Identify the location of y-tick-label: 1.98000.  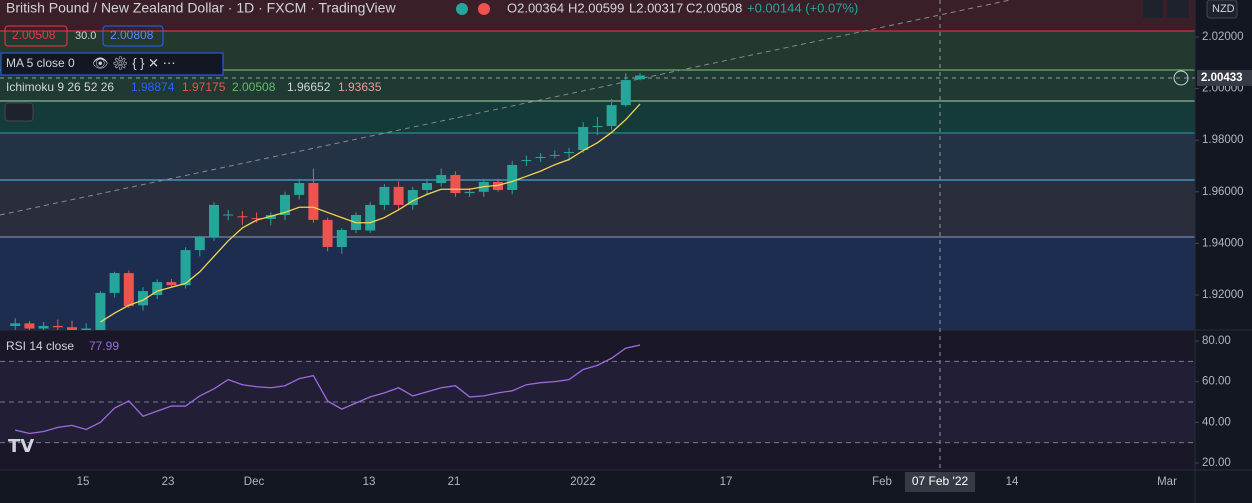
(1223, 140).